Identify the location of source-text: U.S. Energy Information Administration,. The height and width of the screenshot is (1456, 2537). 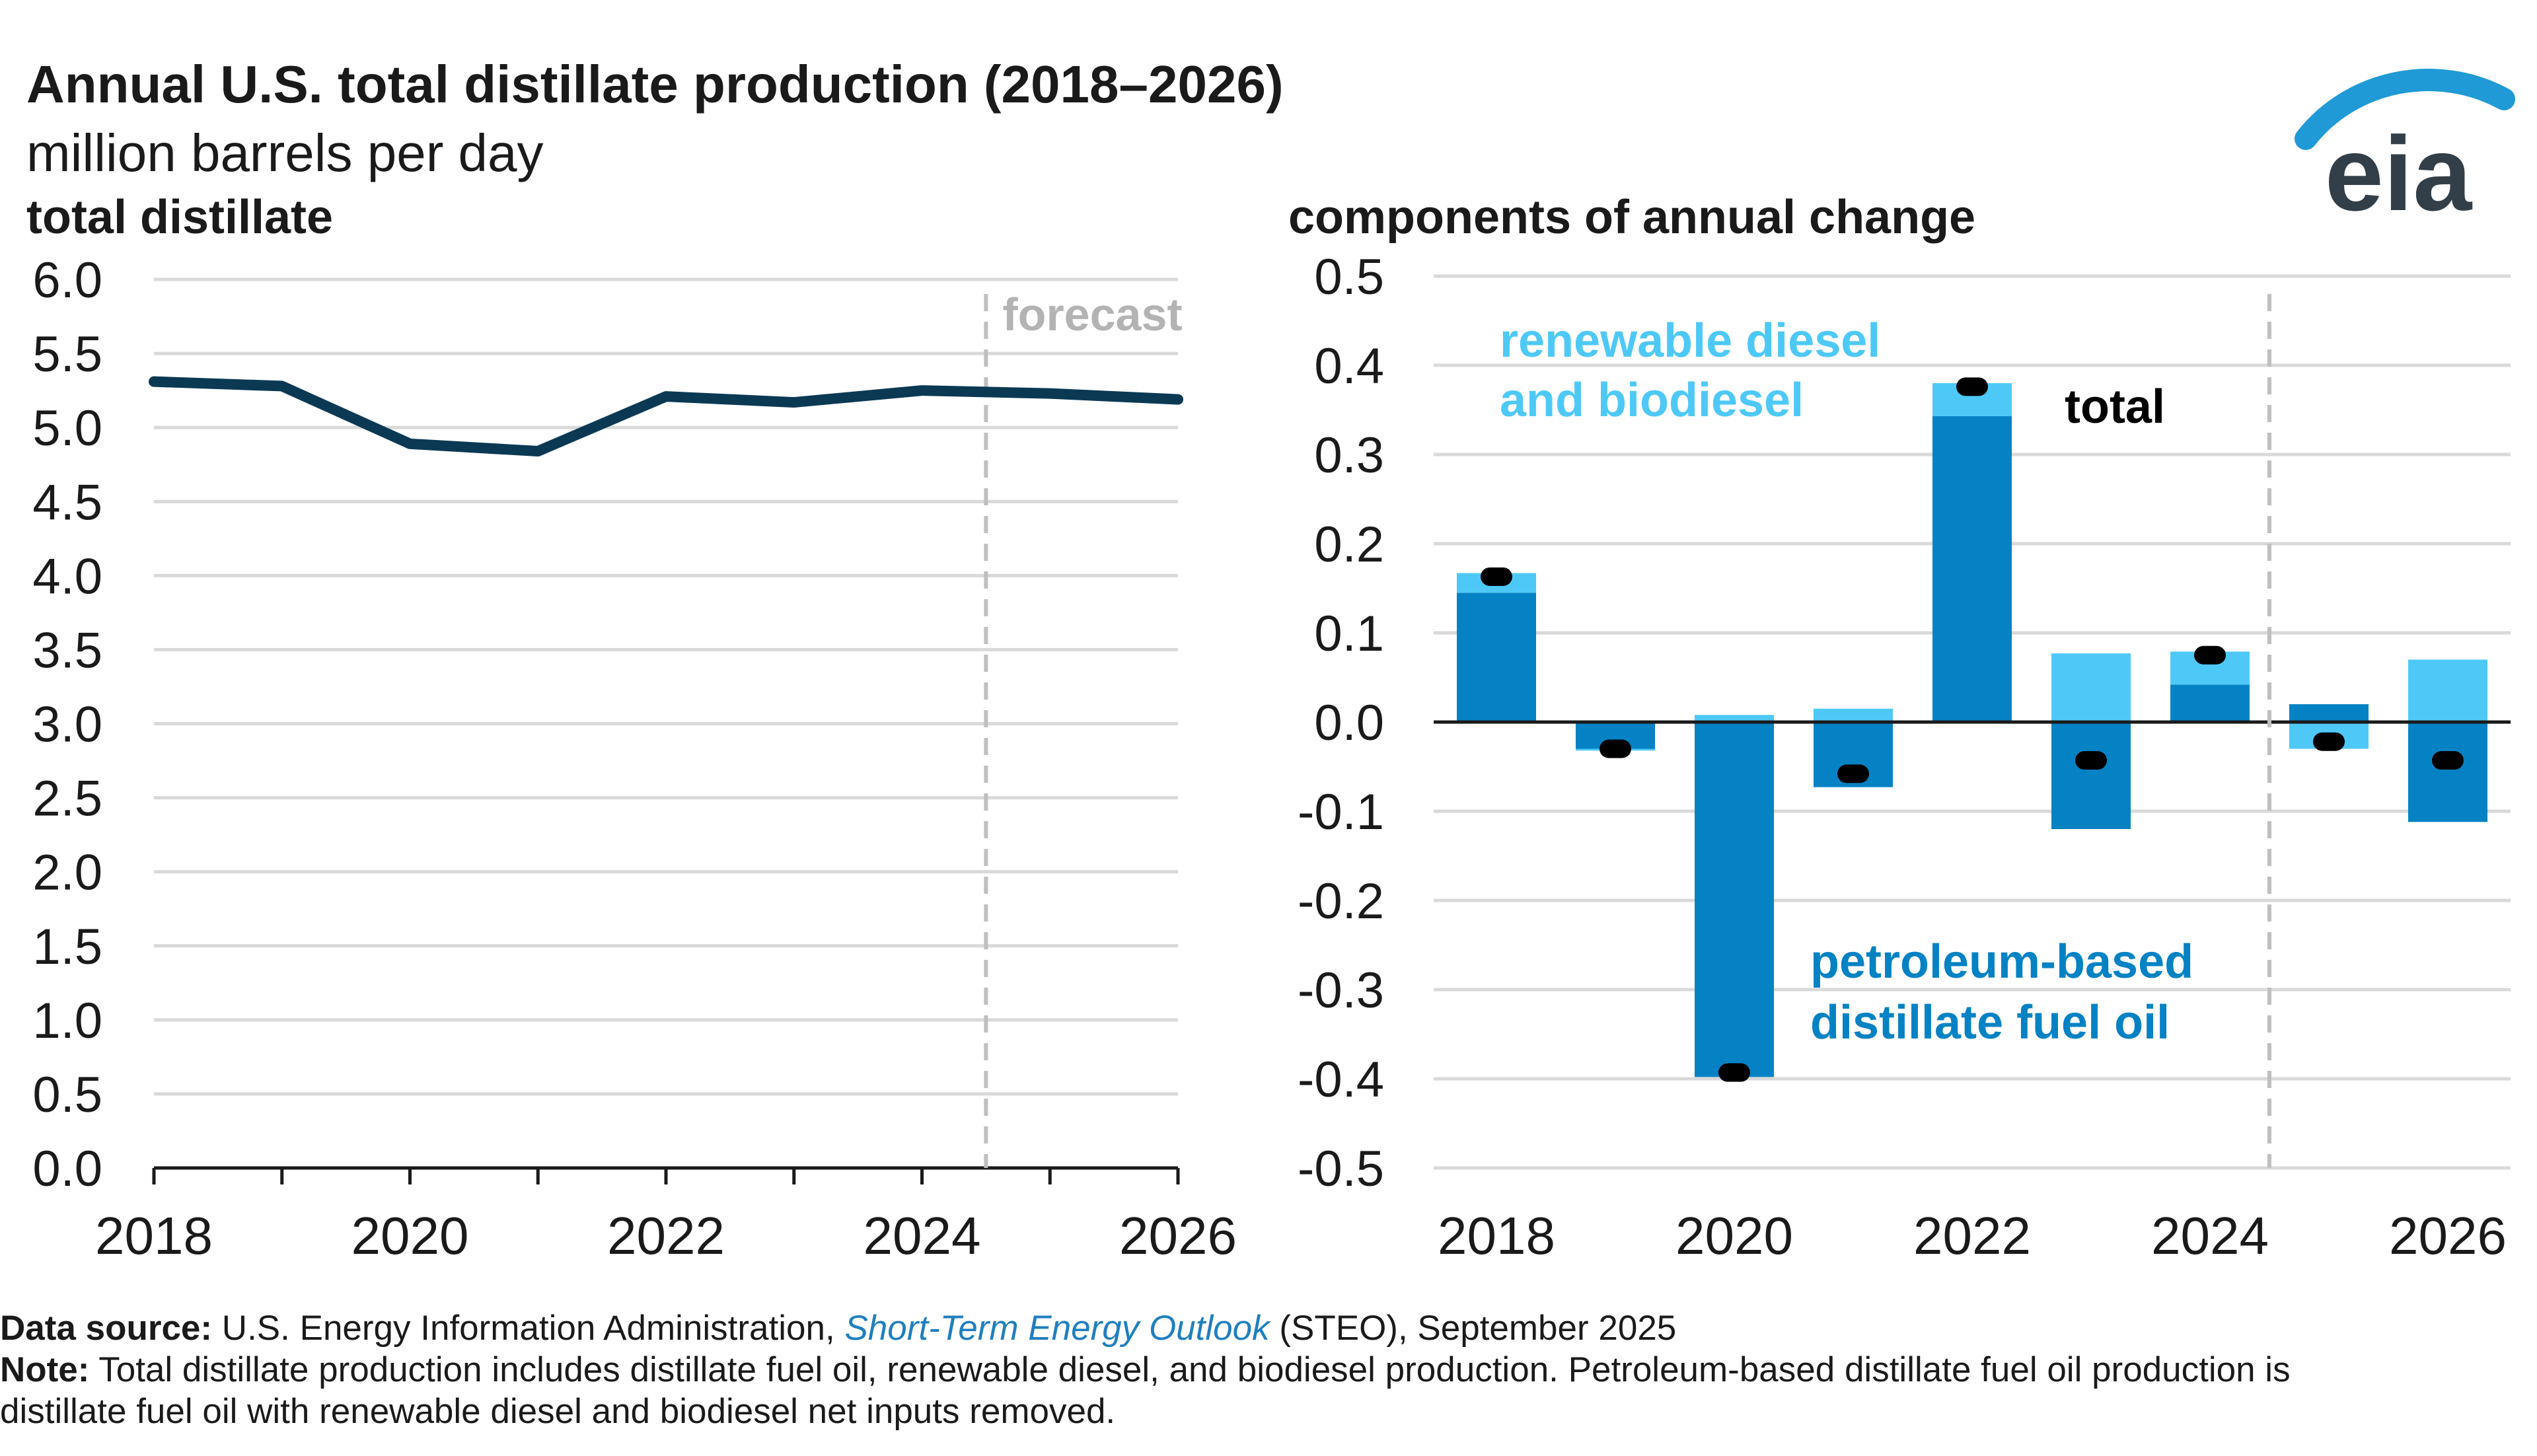
(528, 1328).